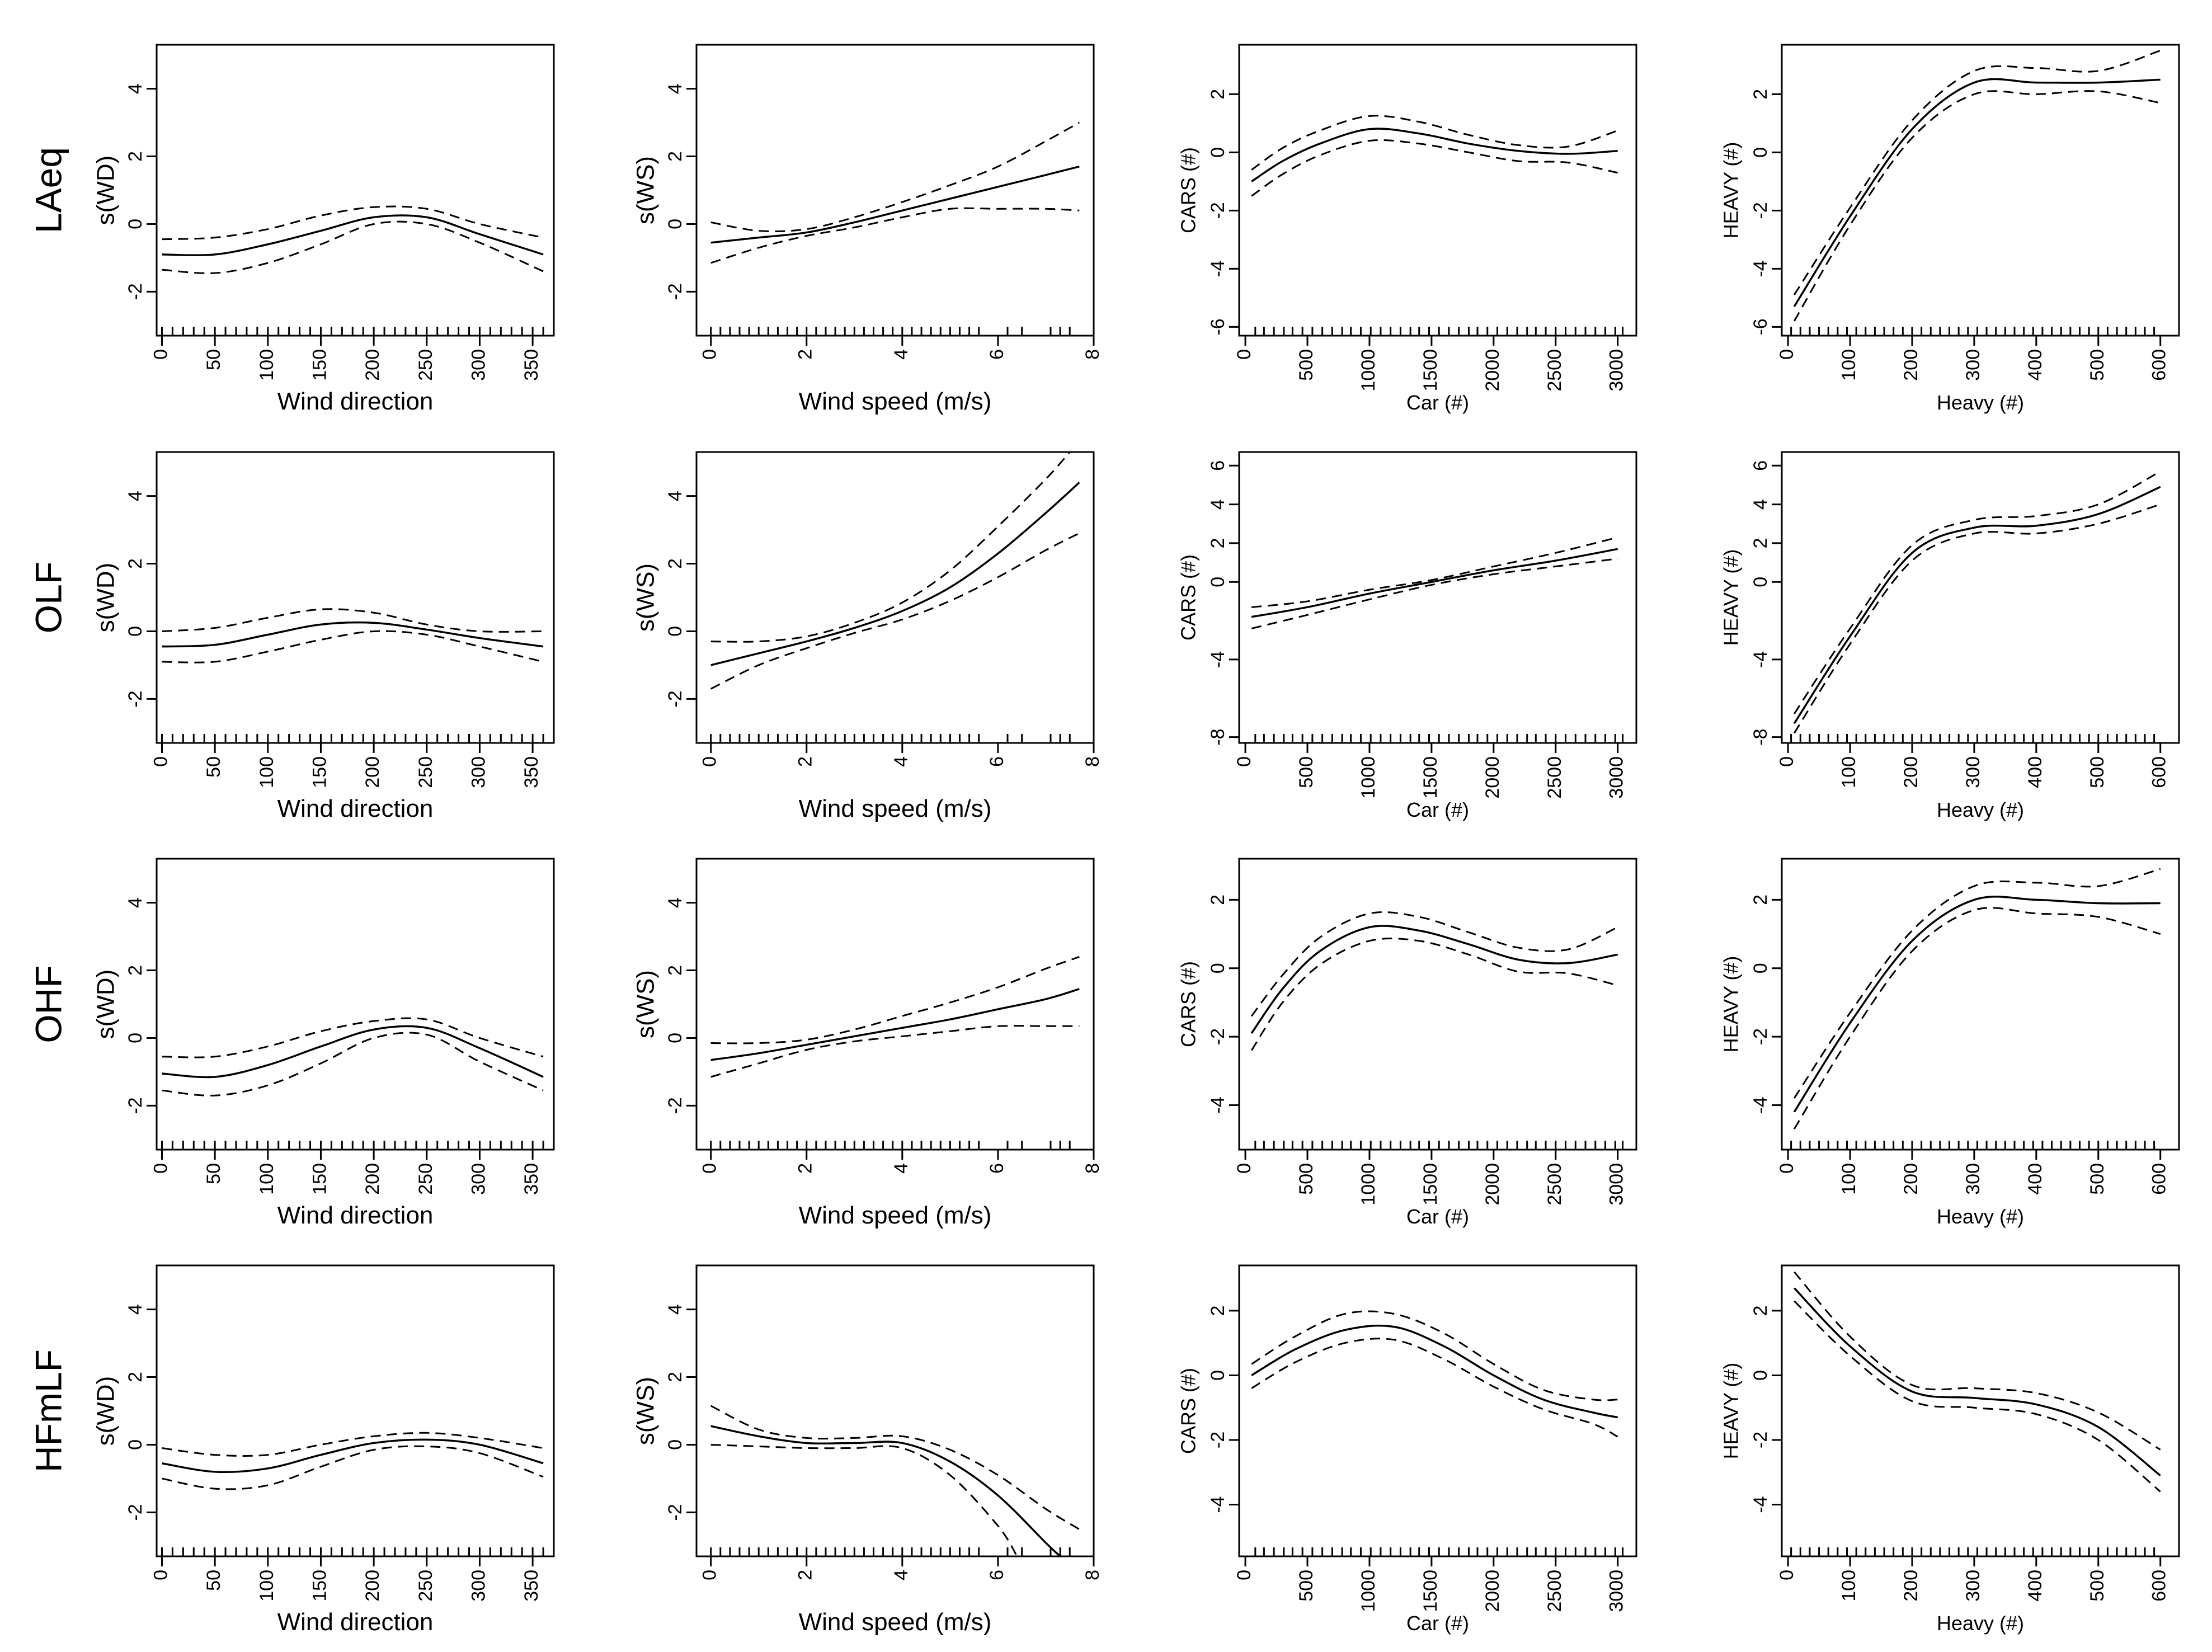  Describe the element at coordinates (1218, 466) in the screenshot. I see `y-tick-label: 6` at that location.